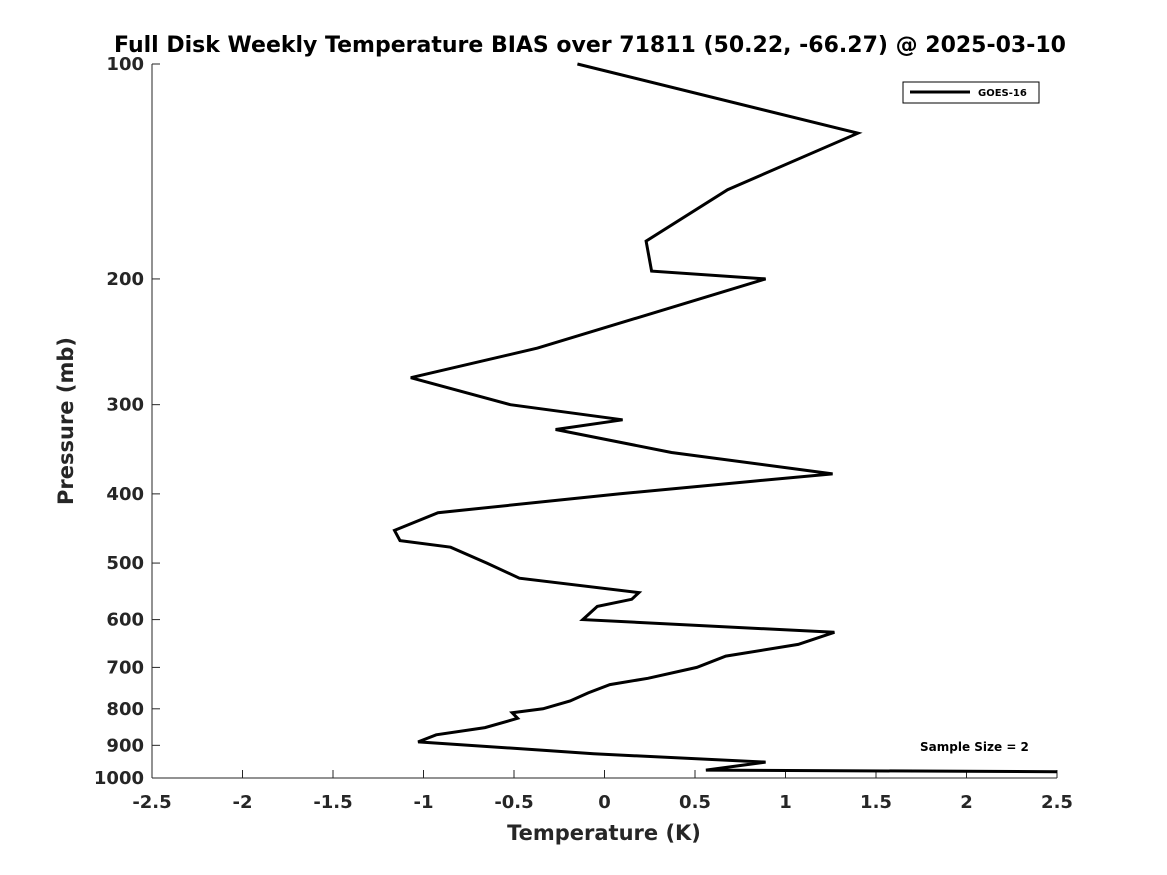 Image resolution: width=1167 pixels, height=875 pixels. I want to click on x-tick-label: 2, so click(966, 802).